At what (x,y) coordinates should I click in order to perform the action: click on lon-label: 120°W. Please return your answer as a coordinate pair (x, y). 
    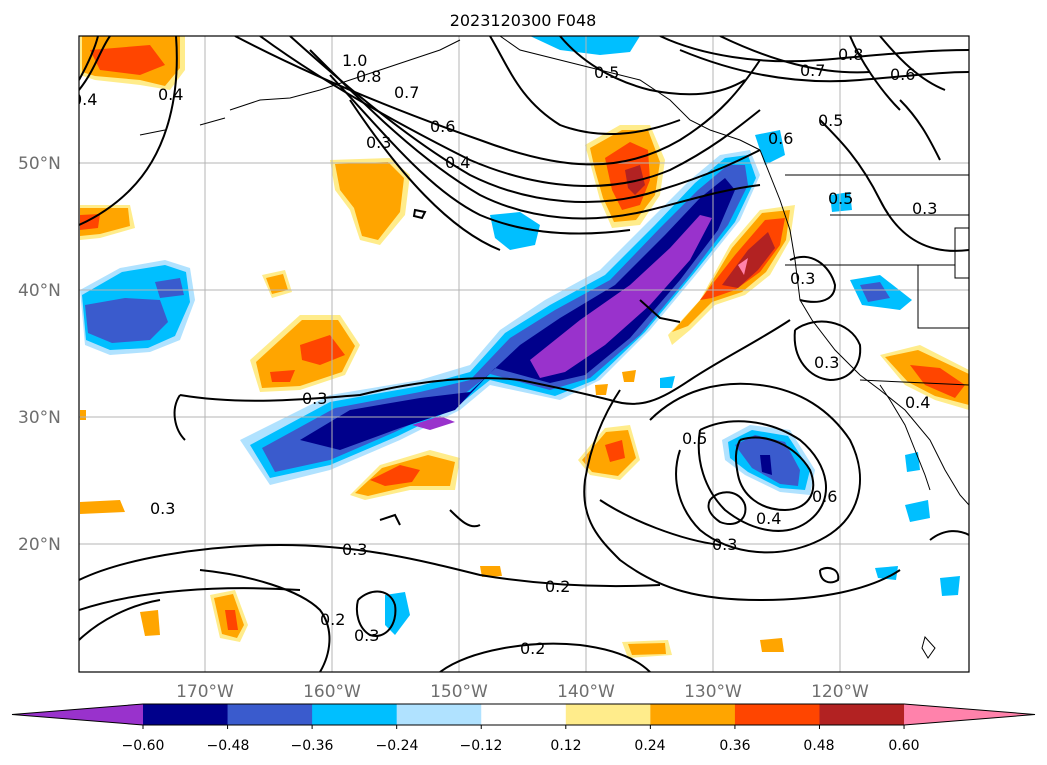
    Looking at the image, I should click on (840, 692).